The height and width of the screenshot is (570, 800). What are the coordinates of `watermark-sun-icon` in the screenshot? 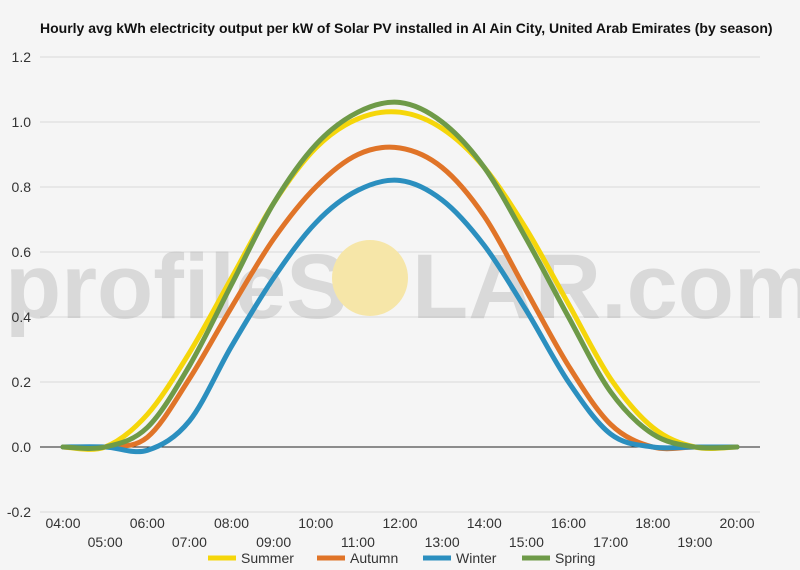 It's located at (370, 278).